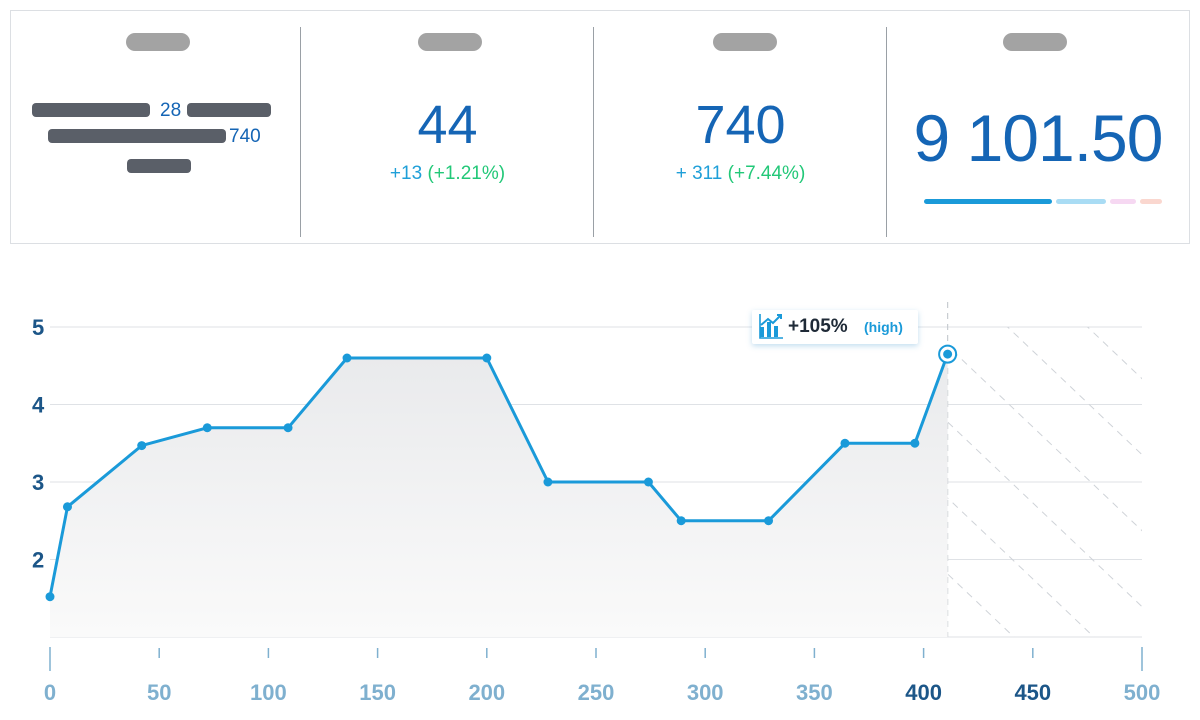 This screenshot has width=1200, height=720. I want to click on y-tick-label: 4, so click(38, 405).